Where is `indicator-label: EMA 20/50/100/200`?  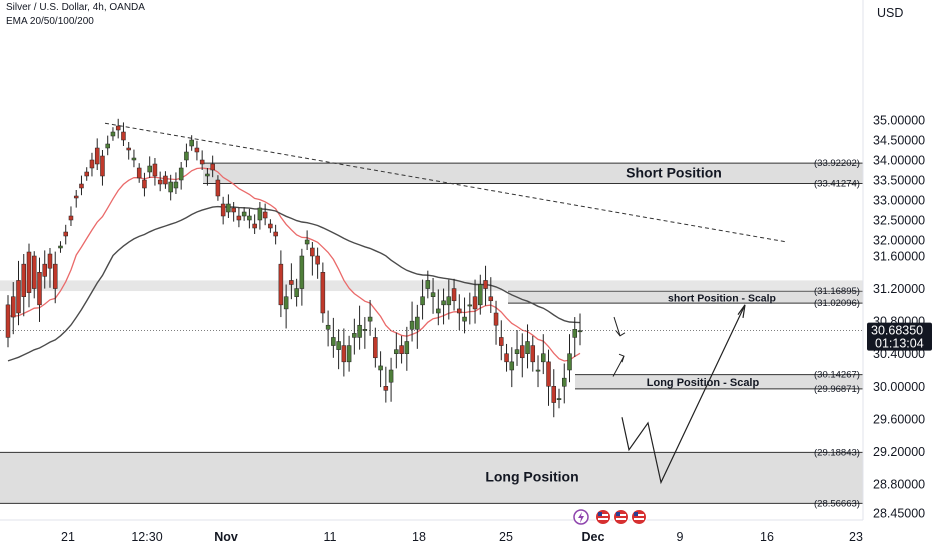 indicator-label: EMA 20/50/100/200 is located at coordinates (50, 21).